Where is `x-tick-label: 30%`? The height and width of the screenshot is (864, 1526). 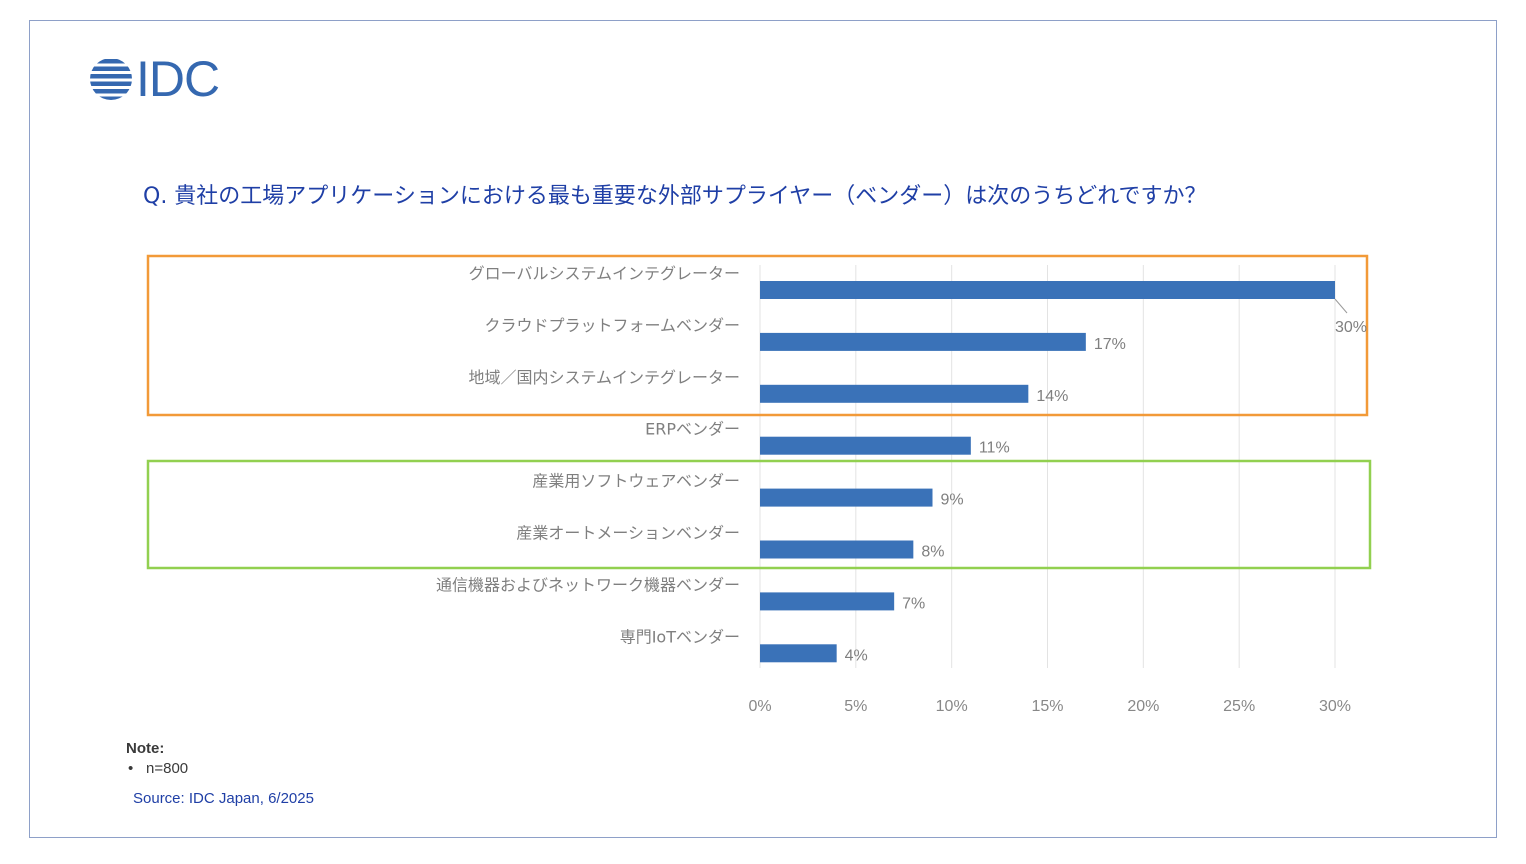
x-tick-label: 30% is located at coordinates (1335, 706).